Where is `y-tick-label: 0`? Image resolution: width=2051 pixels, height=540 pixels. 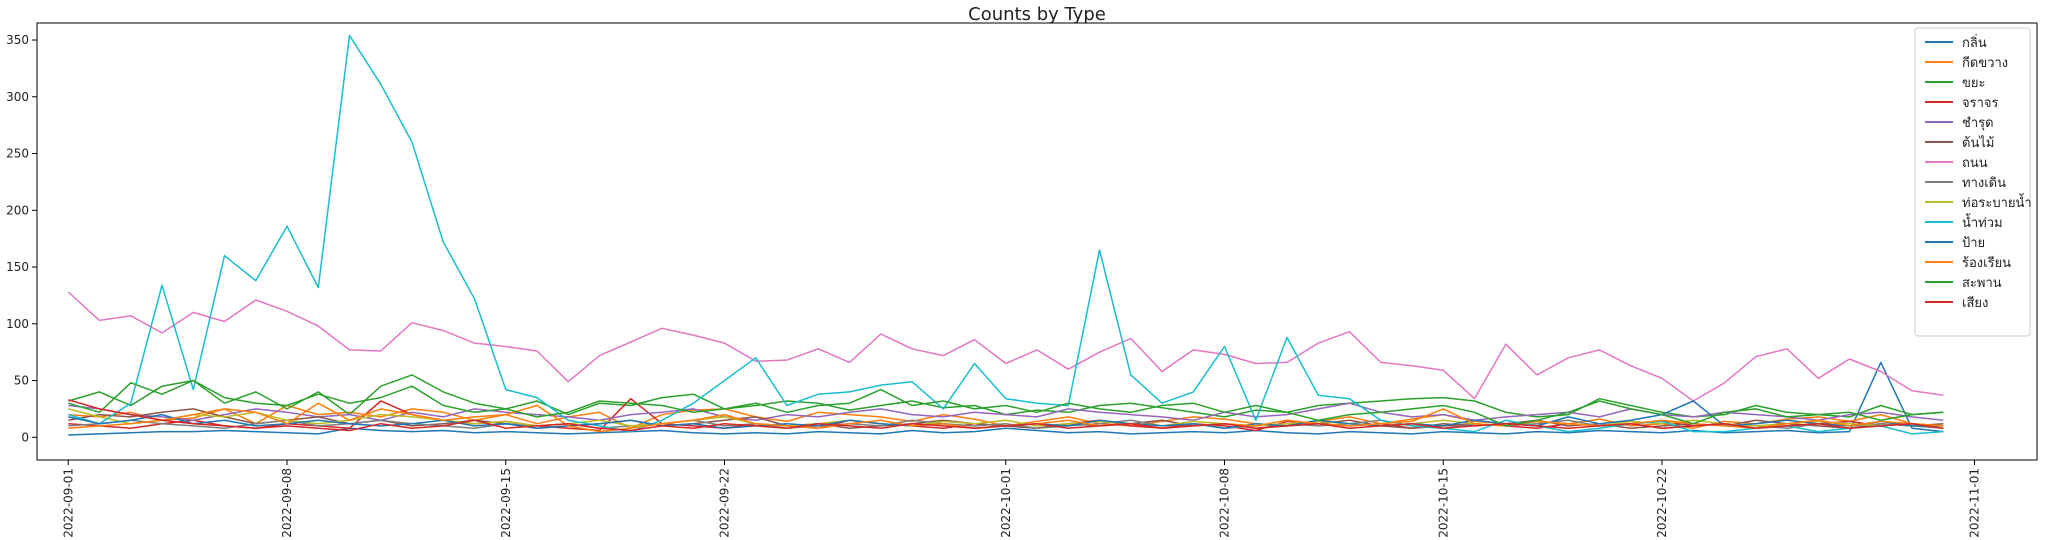 y-tick-label: 0 is located at coordinates (25, 437).